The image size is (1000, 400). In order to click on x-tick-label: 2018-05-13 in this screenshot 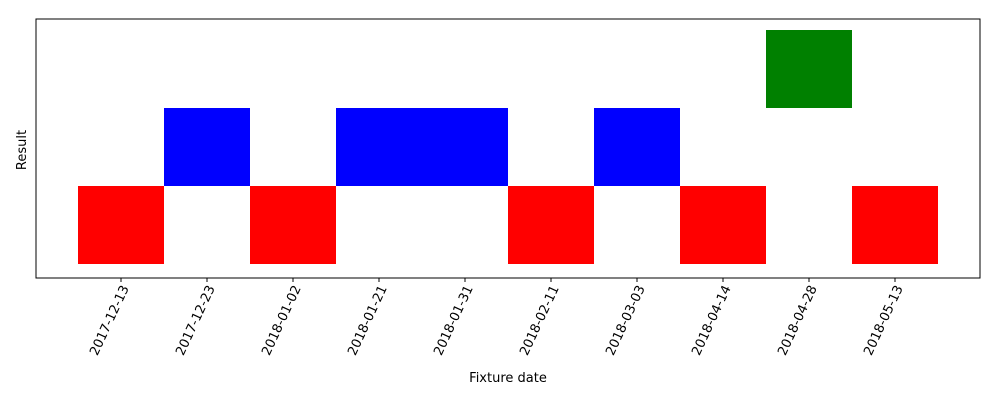, I will do `click(884, 320)`.